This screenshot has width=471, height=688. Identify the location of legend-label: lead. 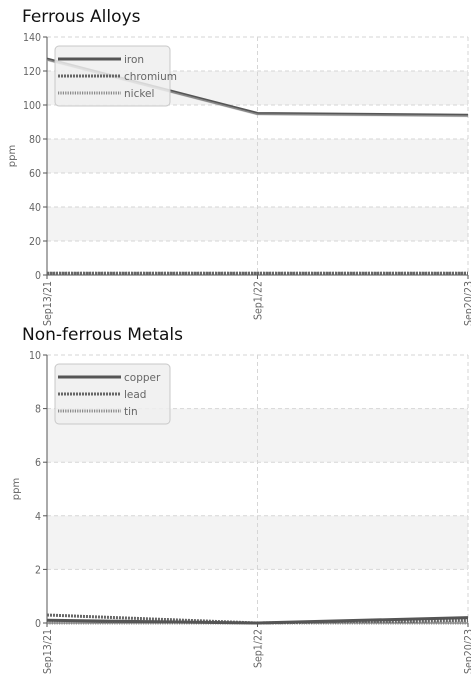
(135, 395).